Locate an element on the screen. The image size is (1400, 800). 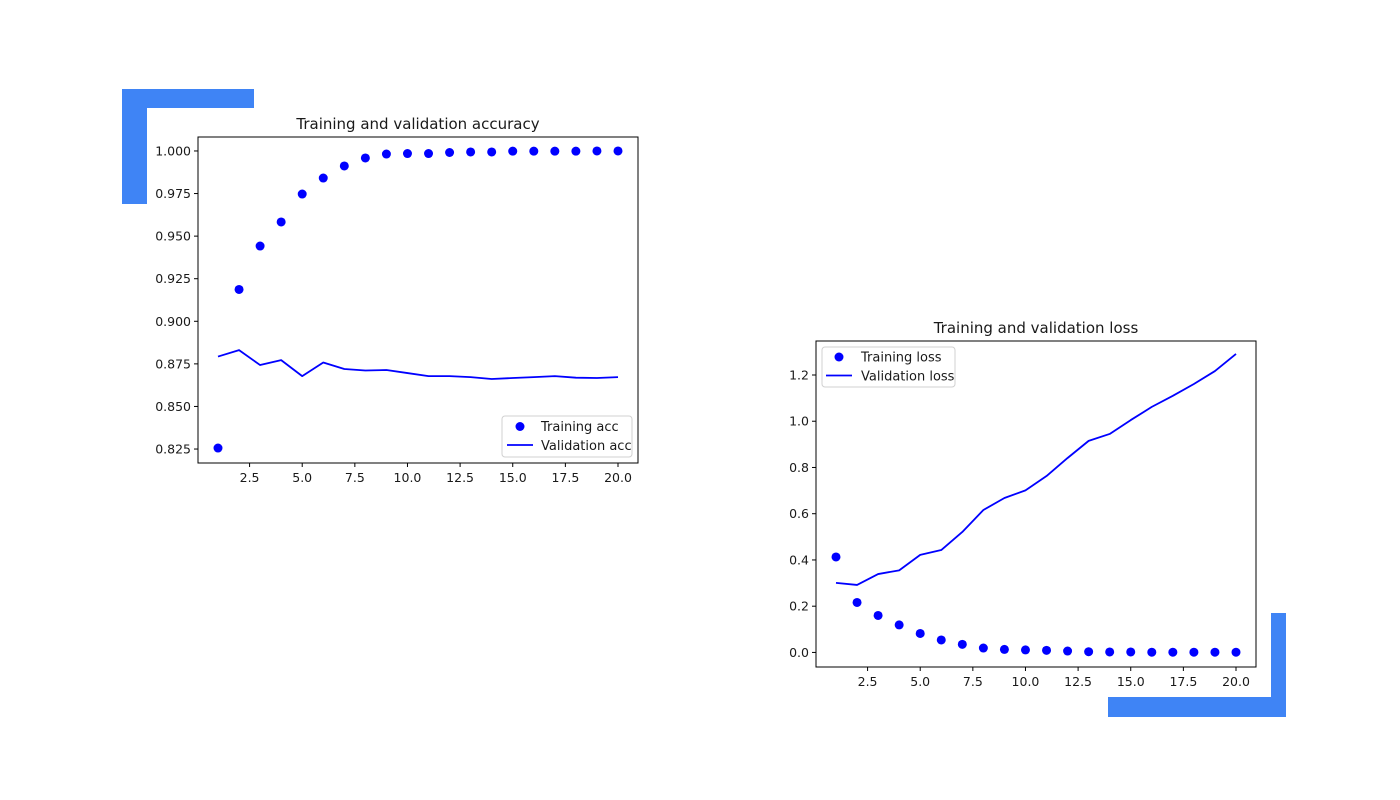
accuracy-x-tick-label: 17.5 is located at coordinates (565, 477).